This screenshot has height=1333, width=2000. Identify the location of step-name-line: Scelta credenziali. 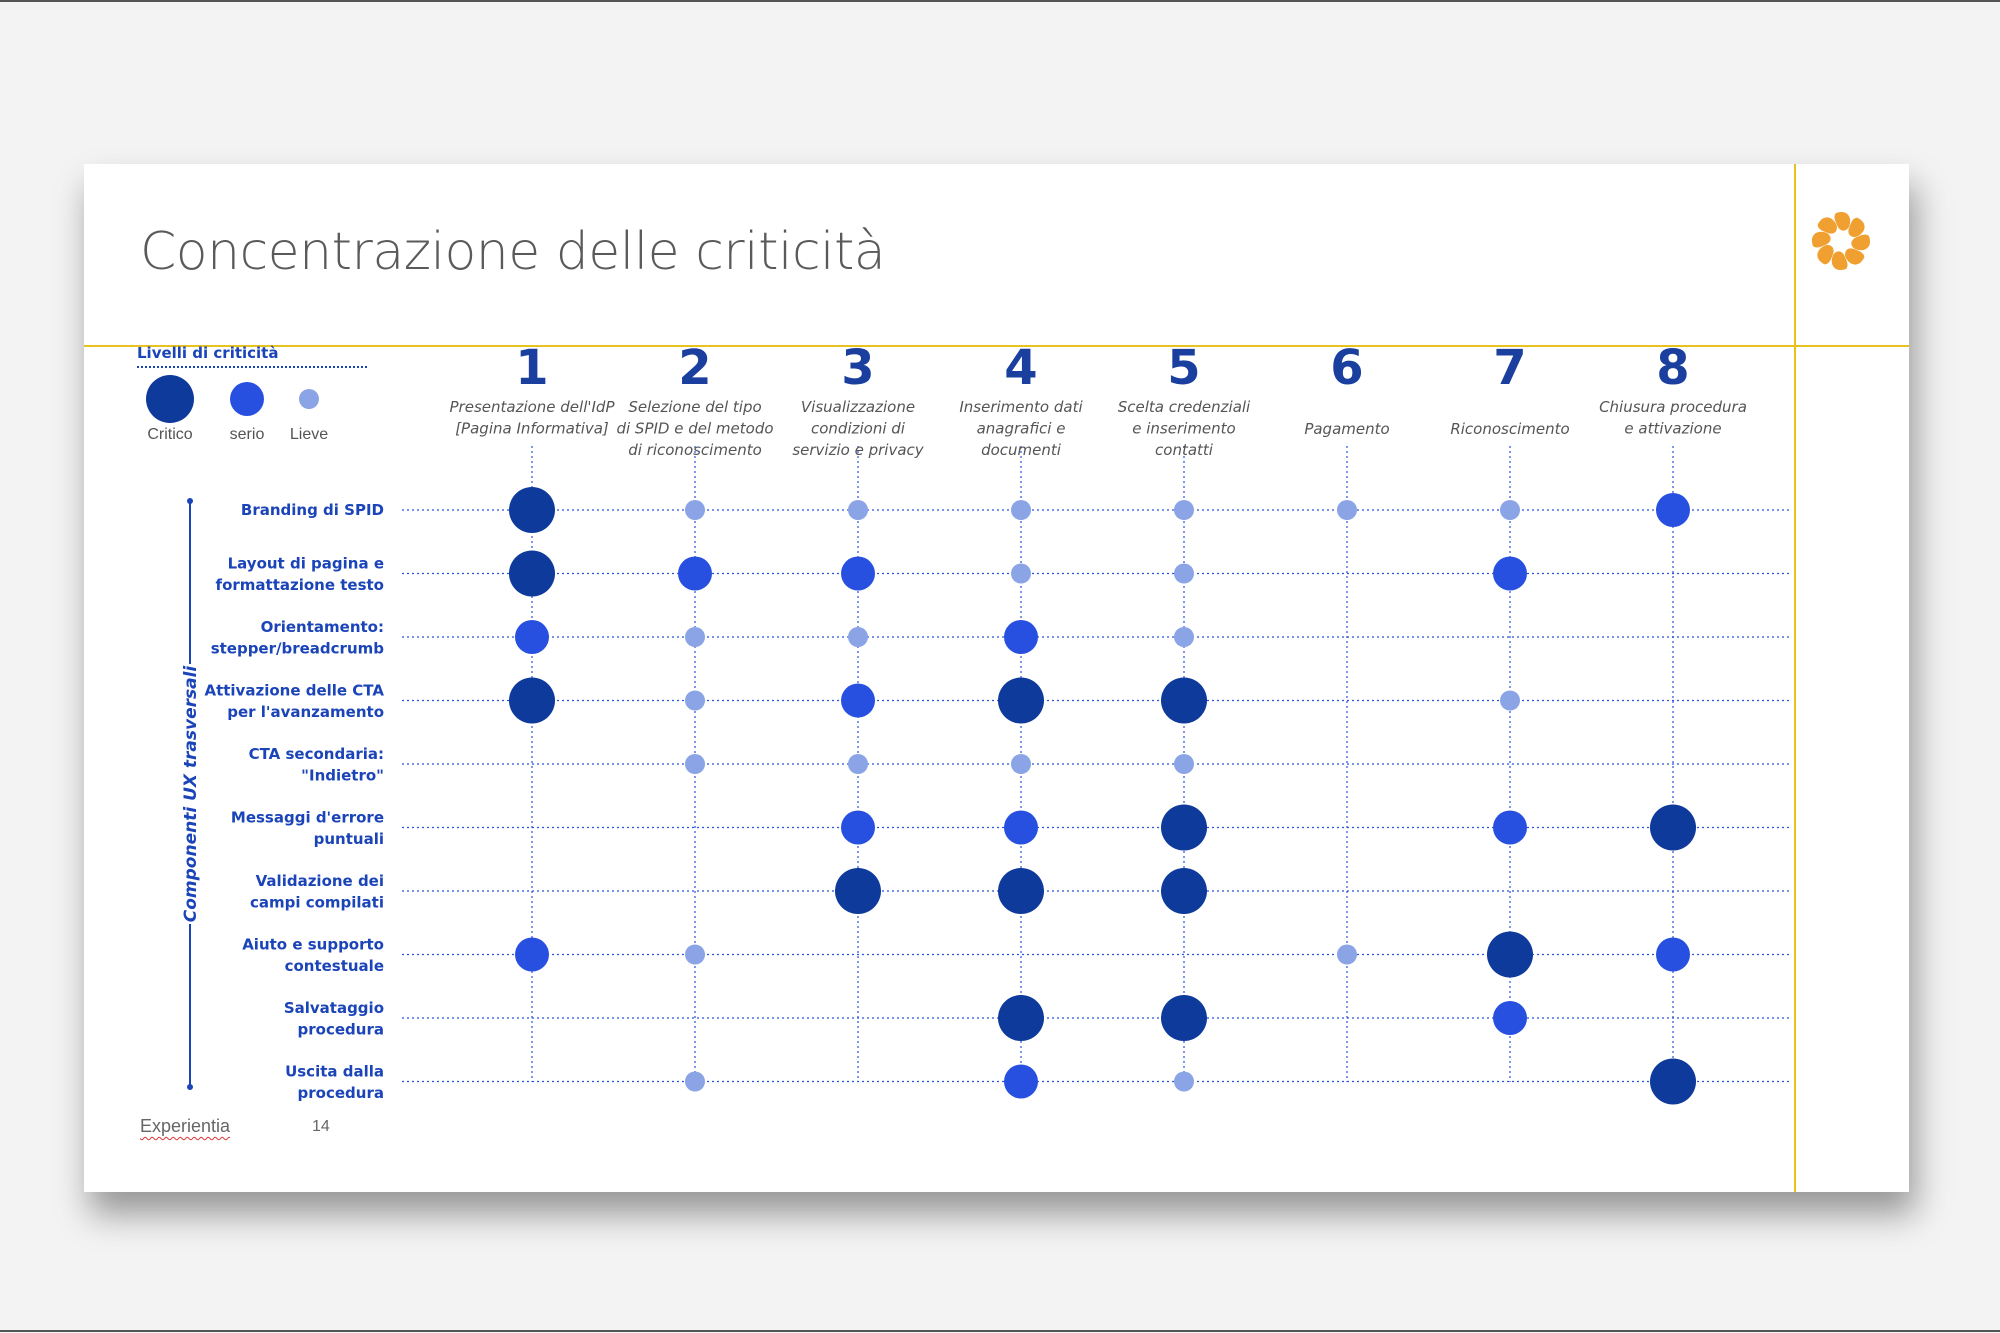
(1184, 407).